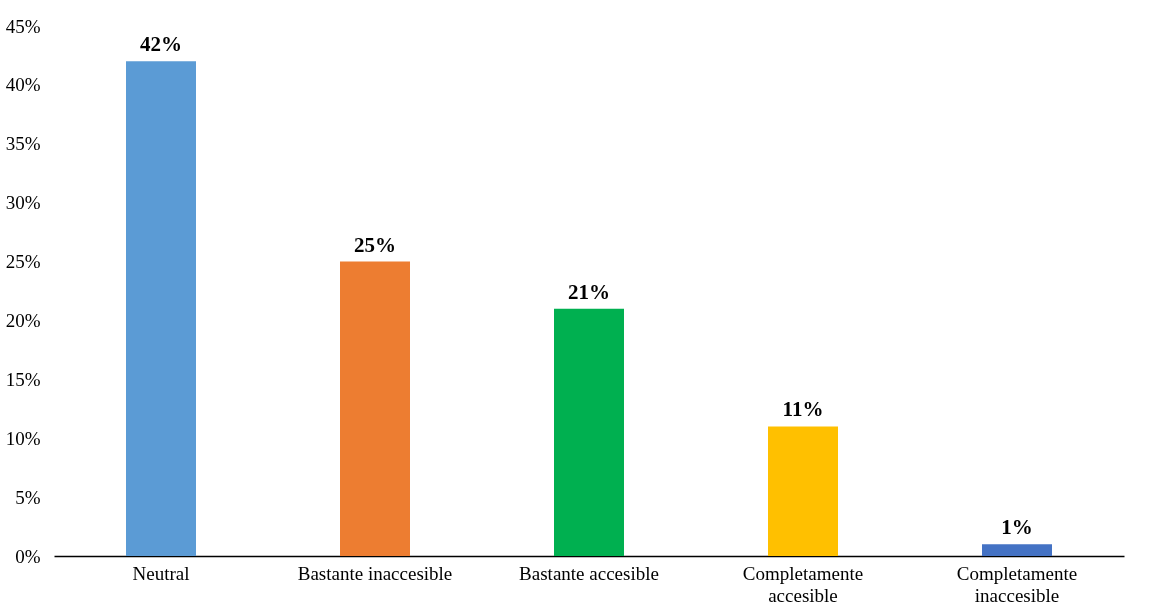 Image resolution: width=1175 pixels, height=615 pixels. I want to click on x-tick-label: Bastante inaccesible, so click(375, 573).